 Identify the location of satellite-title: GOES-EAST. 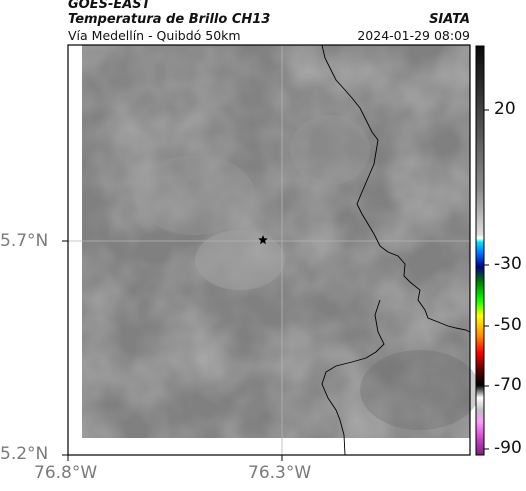
(109, 6).